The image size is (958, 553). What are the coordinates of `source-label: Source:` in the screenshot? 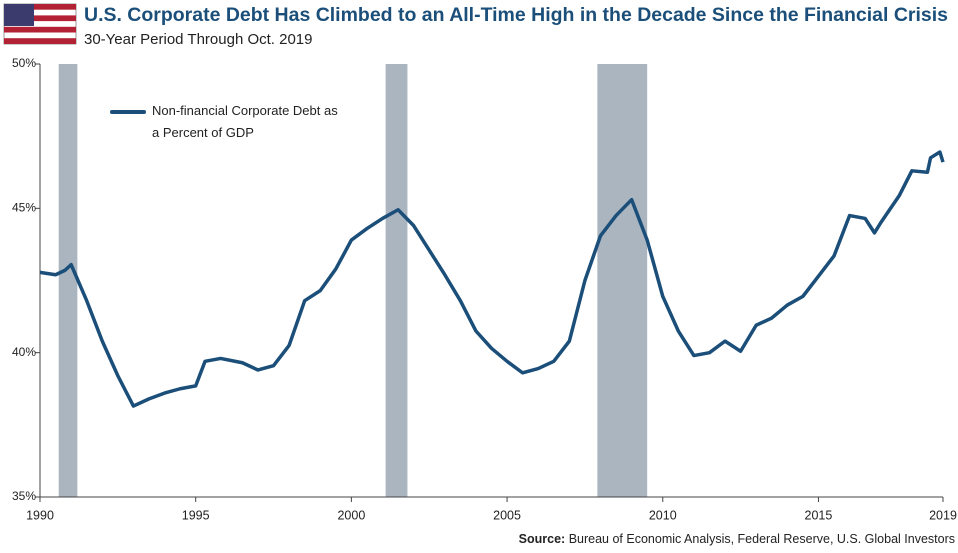 It's located at (542, 539).